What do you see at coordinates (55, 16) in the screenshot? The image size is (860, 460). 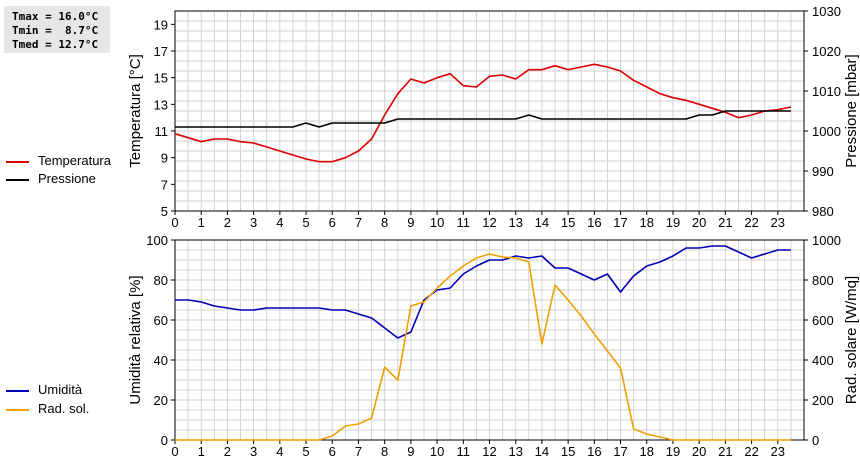 I see `tmax-text: Tmax = 16.0°C` at bounding box center [55, 16].